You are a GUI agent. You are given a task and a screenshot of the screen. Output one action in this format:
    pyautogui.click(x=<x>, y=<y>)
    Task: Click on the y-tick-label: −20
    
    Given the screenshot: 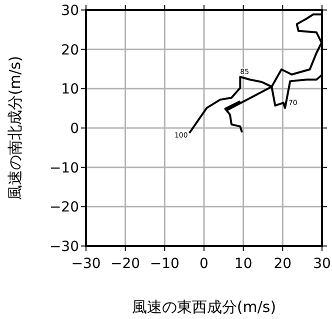 What is the action you would take?
    pyautogui.click(x=64, y=208)
    